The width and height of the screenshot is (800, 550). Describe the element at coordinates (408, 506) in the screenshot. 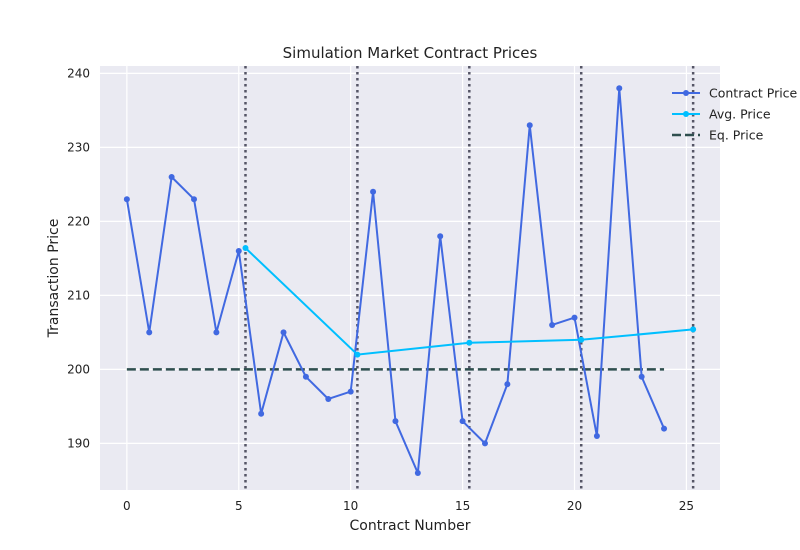

I see `x-tick-labels: 0 5 10 15 20 25` at that location.